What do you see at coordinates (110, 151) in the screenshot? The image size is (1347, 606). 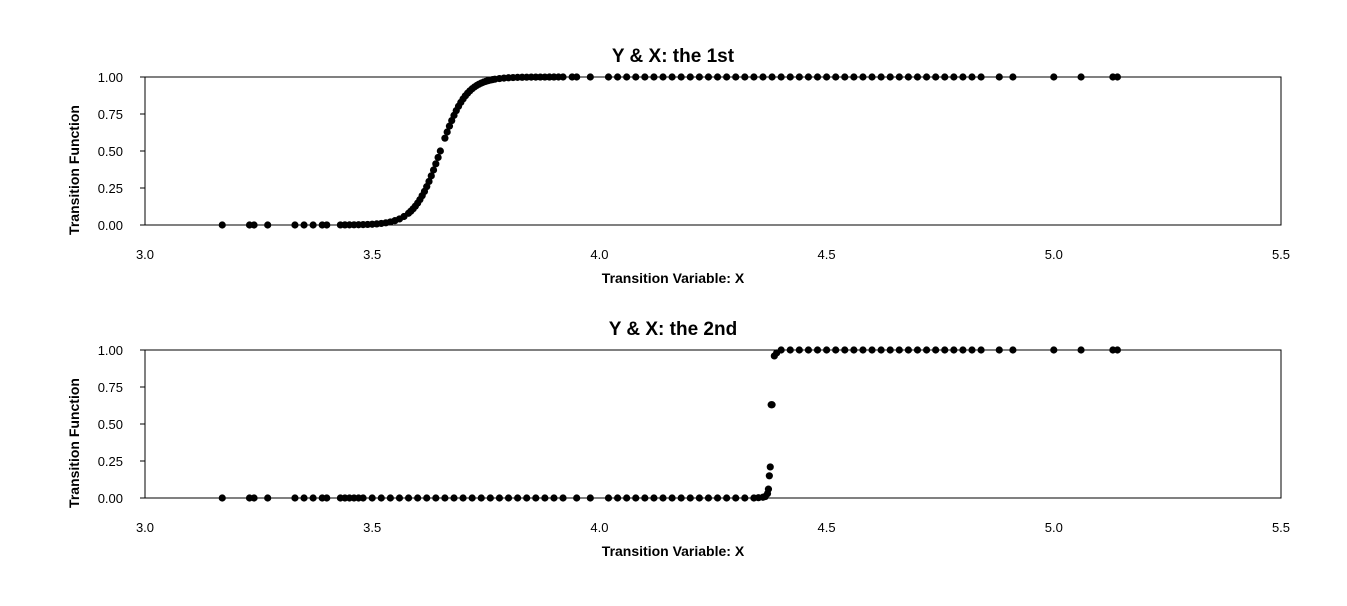 I see `y-tick-label: 0.50` at bounding box center [110, 151].